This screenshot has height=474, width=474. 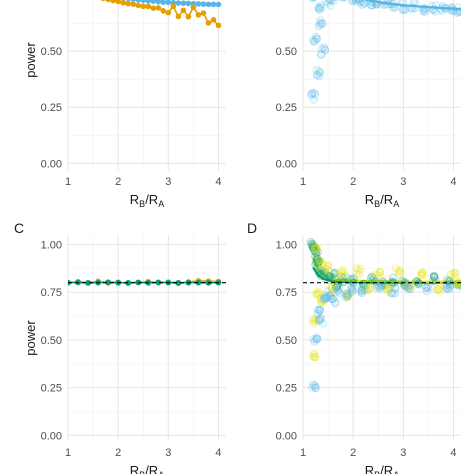 What do you see at coordinates (51, 293) in the screenshot?
I see `y-tick-label: 0.75` at bounding box center [51, 293].